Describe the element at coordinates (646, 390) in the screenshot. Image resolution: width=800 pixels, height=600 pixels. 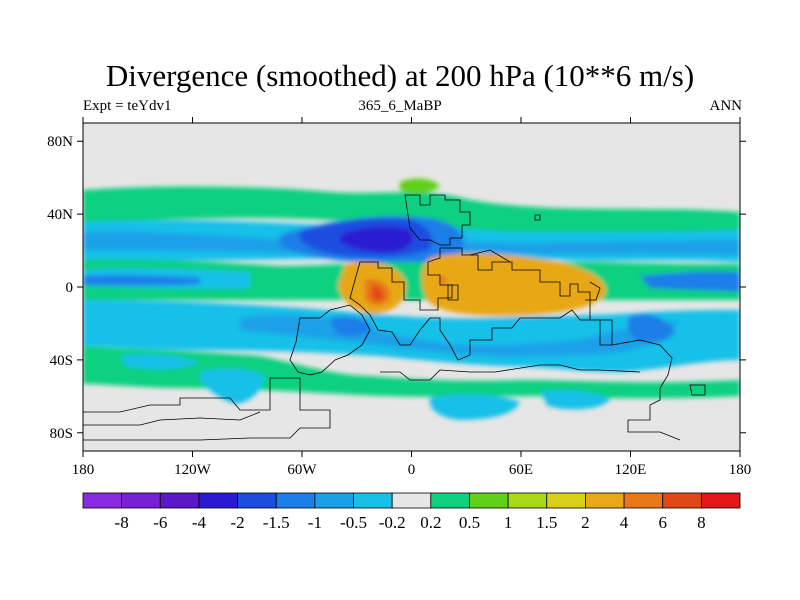
I see `australia-outline` at that location.